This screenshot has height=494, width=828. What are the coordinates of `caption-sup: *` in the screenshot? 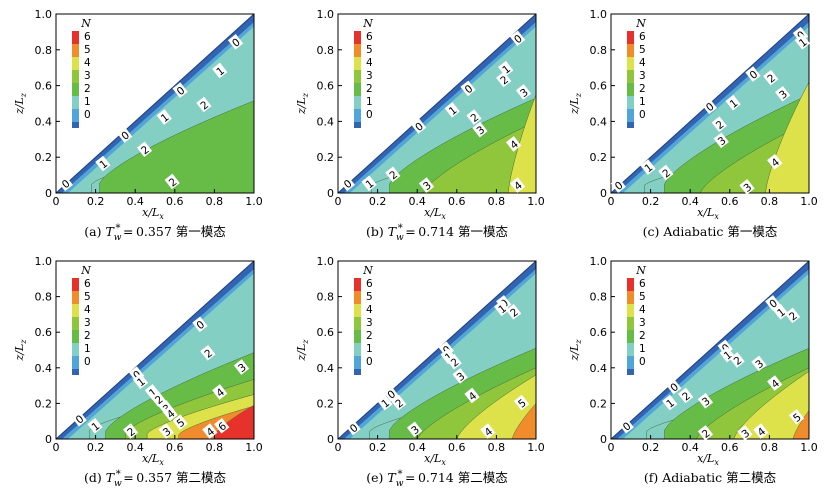 It's located at (399, 474).